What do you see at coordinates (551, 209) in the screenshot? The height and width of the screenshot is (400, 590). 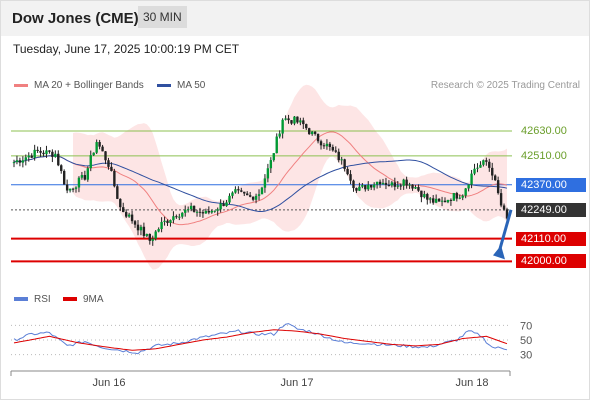 I see `level-label-last: 42249.00` at bounding box center [551, 209].